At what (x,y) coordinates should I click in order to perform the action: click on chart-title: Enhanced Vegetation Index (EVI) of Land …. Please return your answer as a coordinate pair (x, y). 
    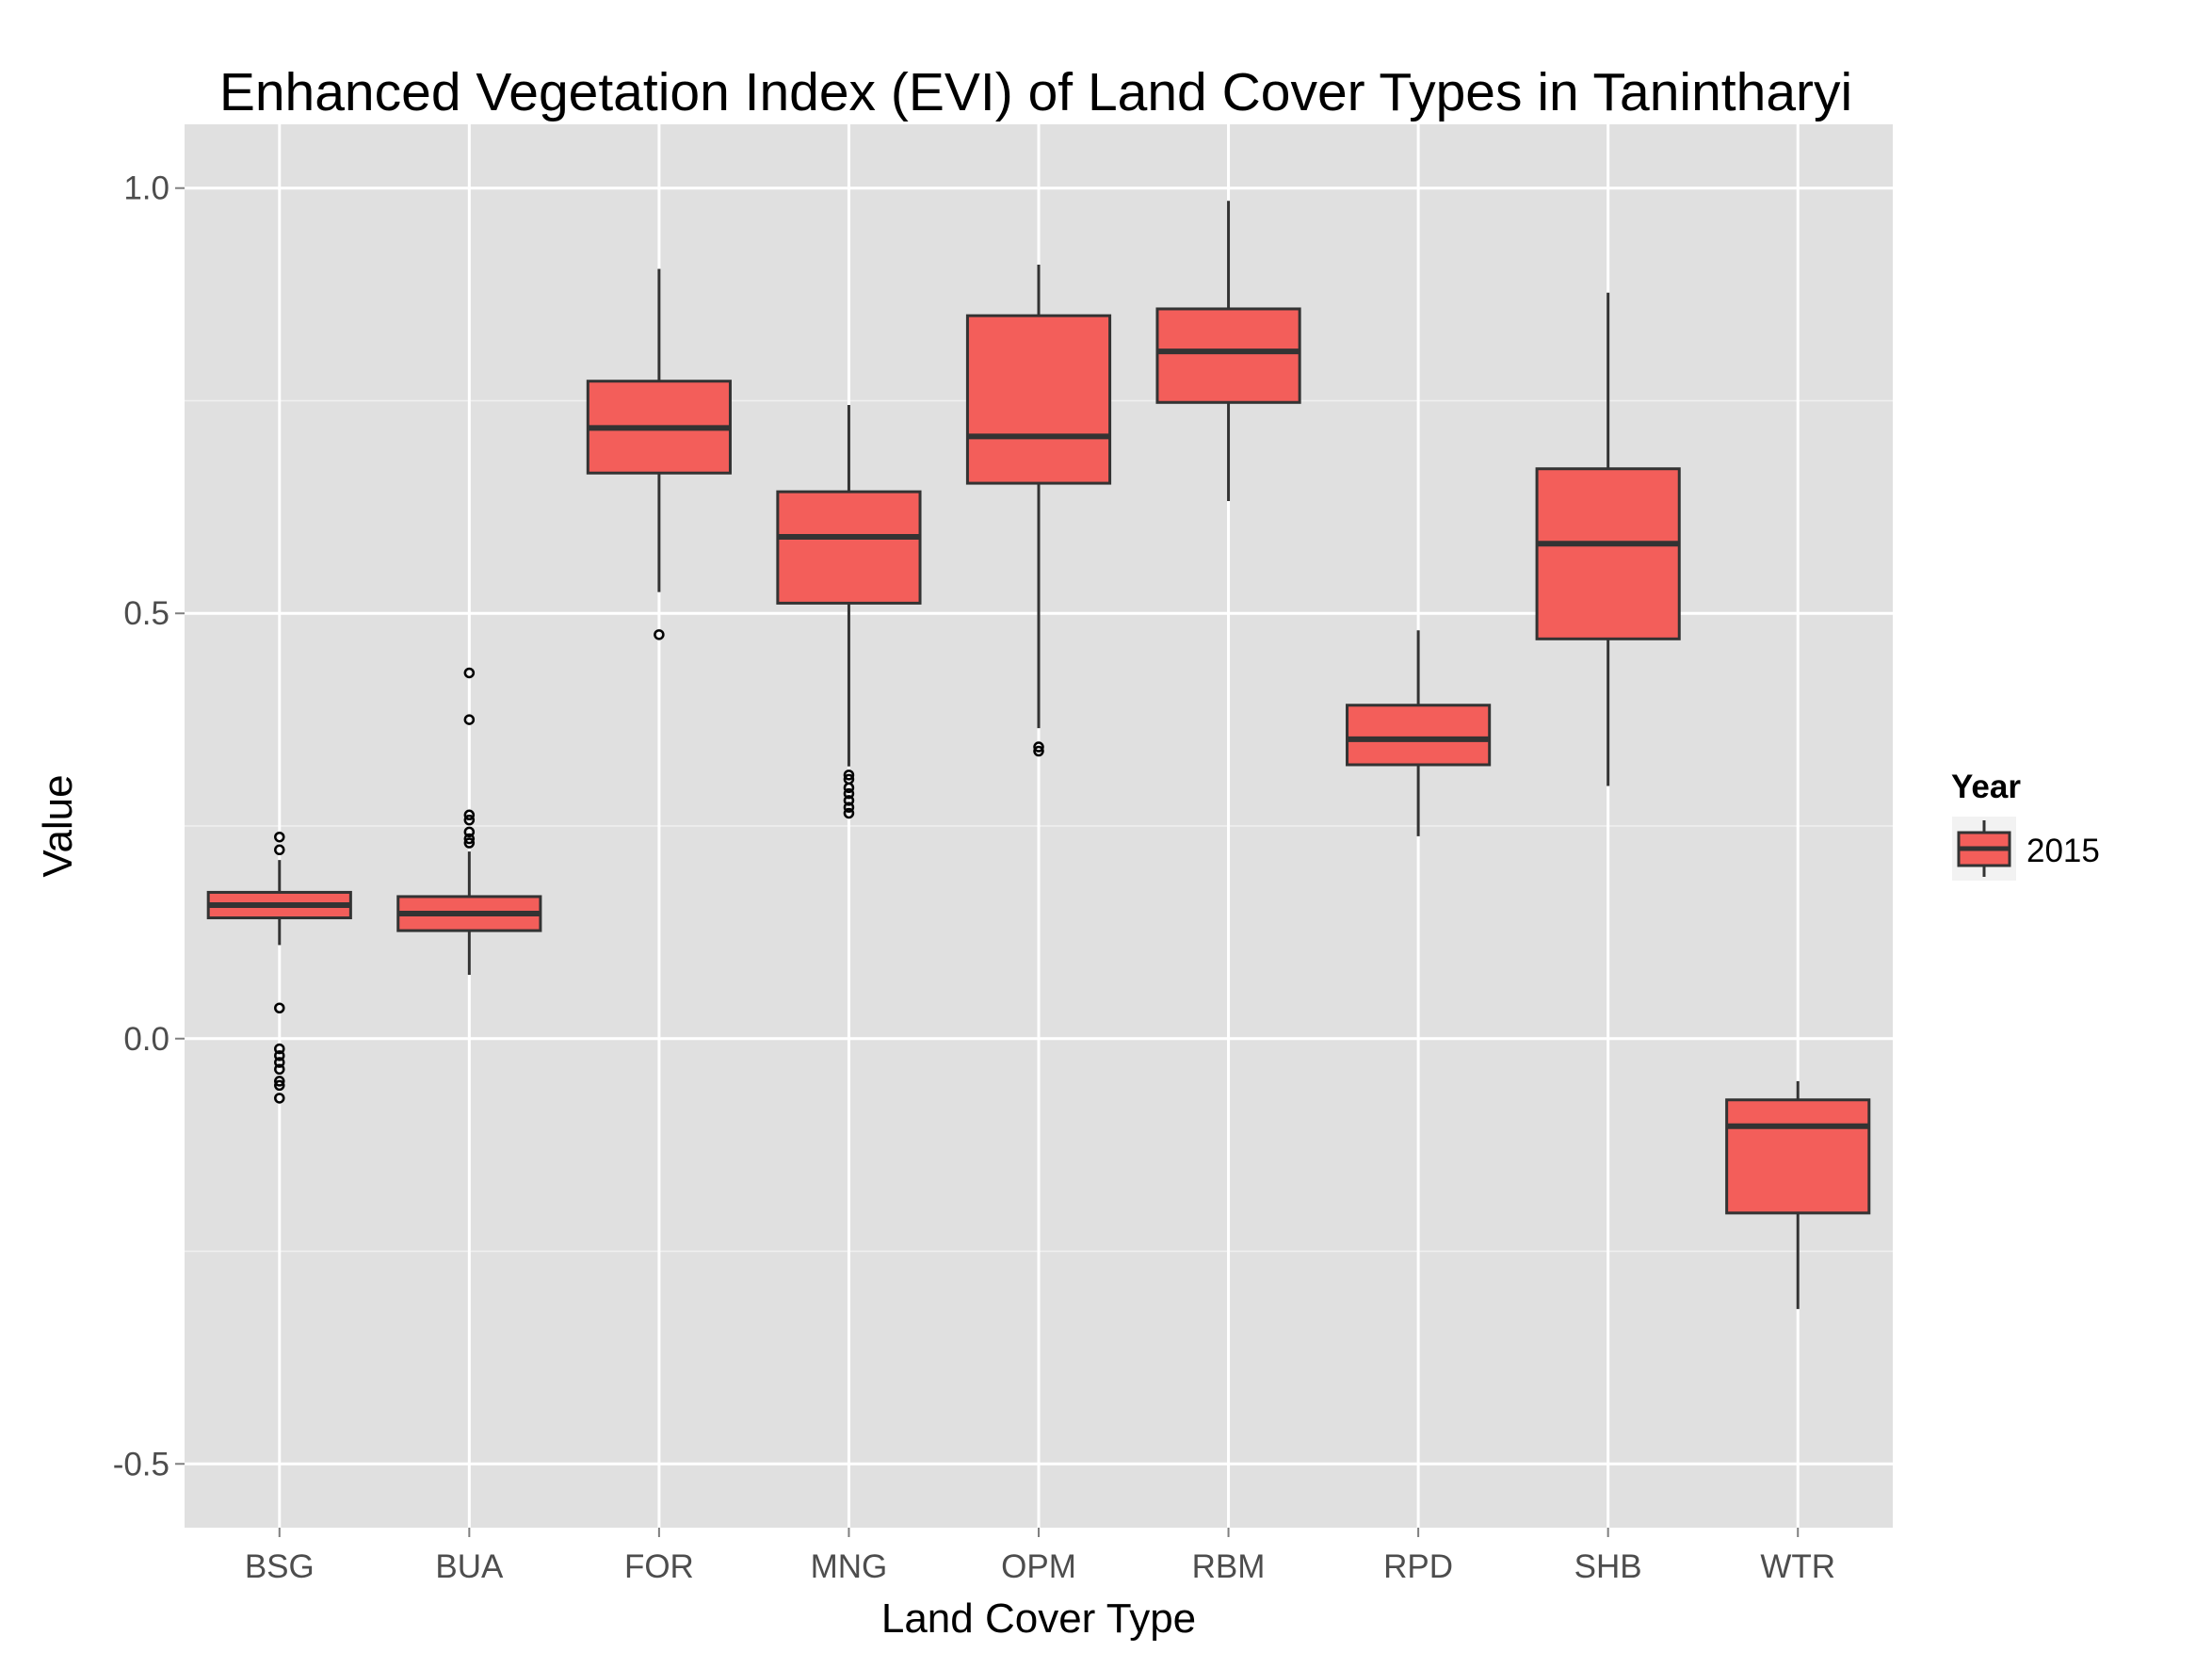
    Looking at the image, I should click on (1035, 92).